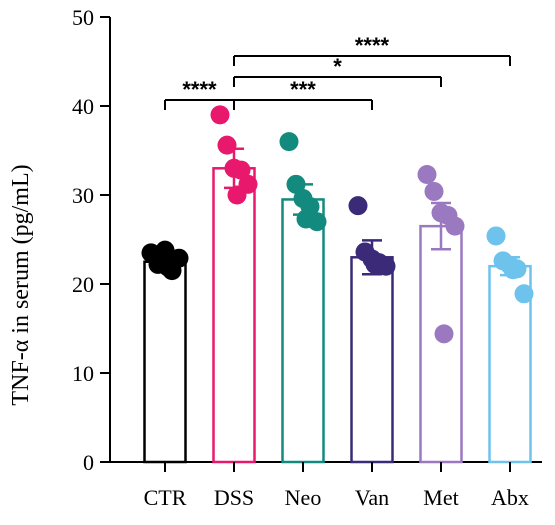  Describe the element at coordinates (88, 462) in the screenshot. I see `y-tick-label: 0` at that location.